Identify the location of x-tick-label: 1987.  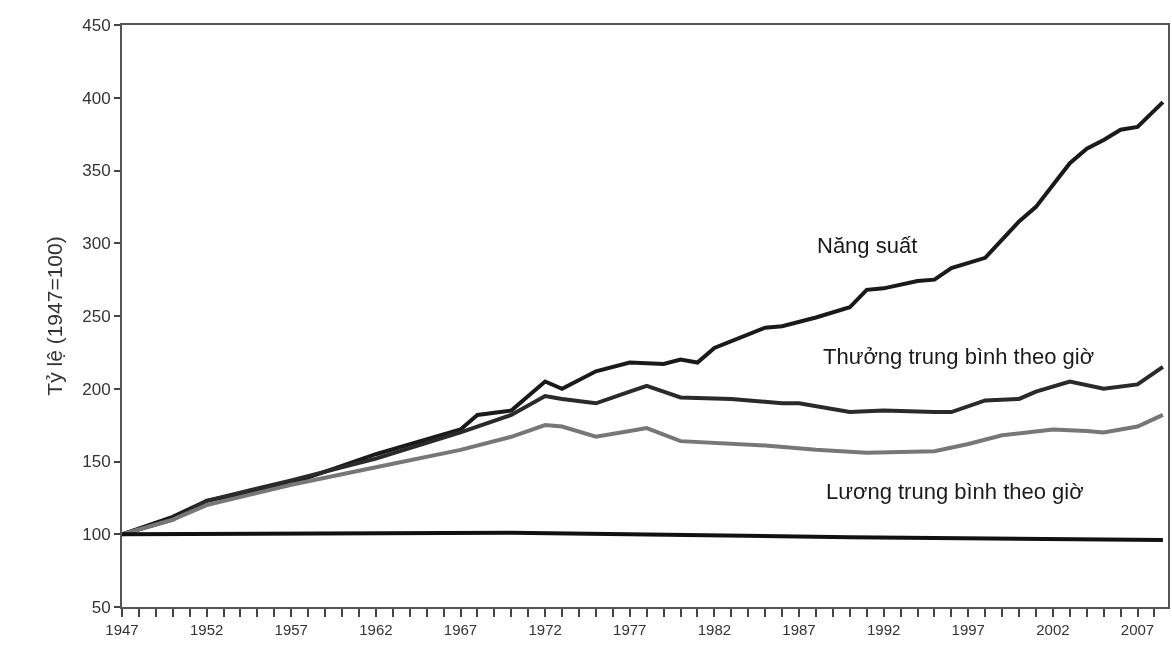
(799, 629).